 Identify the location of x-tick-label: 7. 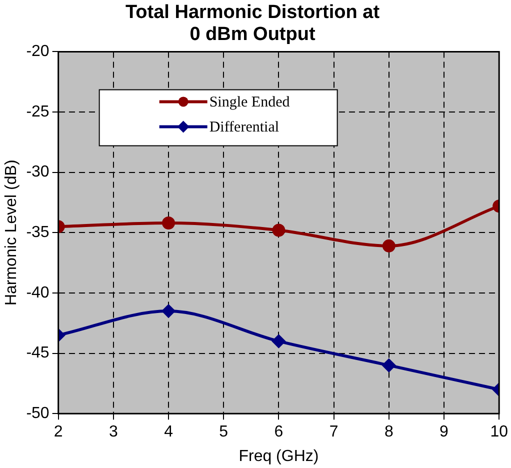
(333, 432).